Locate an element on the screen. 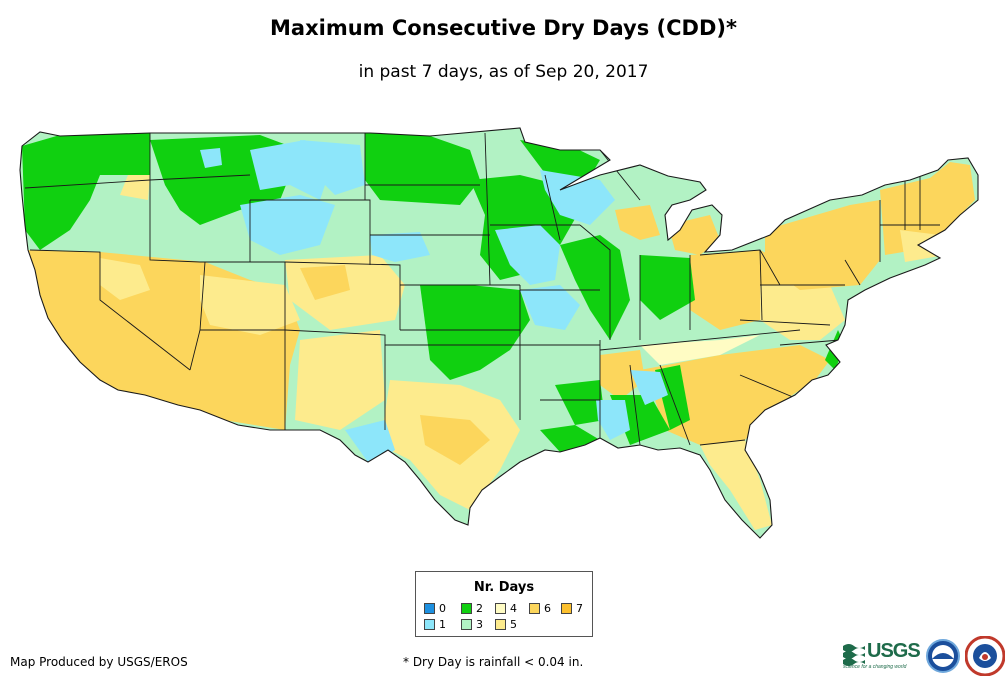  legend-item-0: 0 is located at coordinates (435, 608).